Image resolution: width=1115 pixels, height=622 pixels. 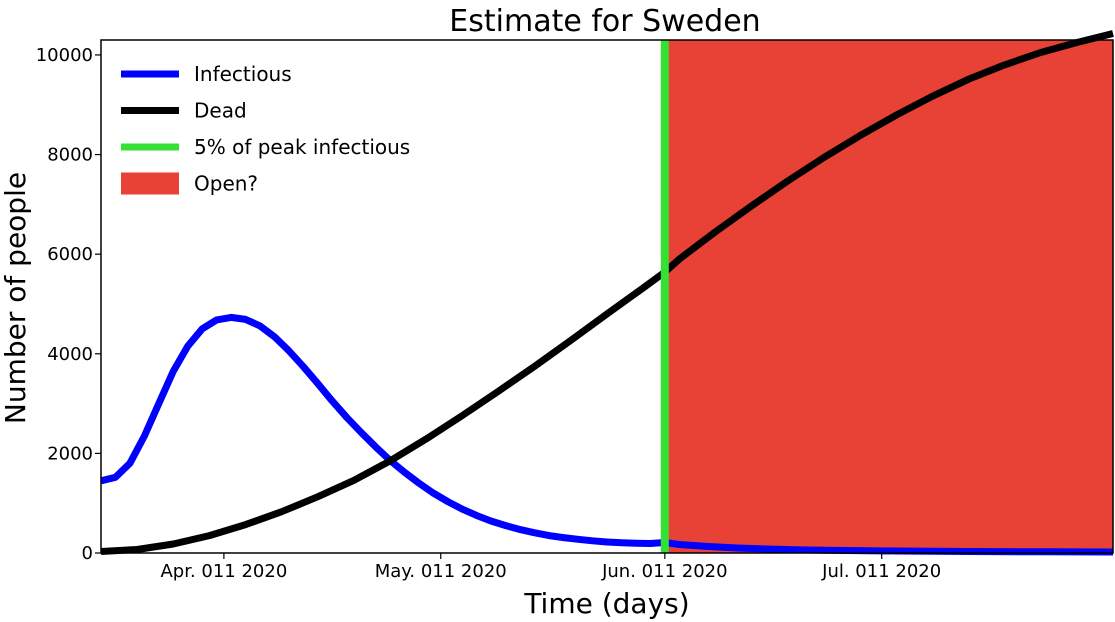 What do you see at coordinates (16, 298) in the screenshot?
I see `y-axis-label: Number of people` at bounding box center [16, 298].